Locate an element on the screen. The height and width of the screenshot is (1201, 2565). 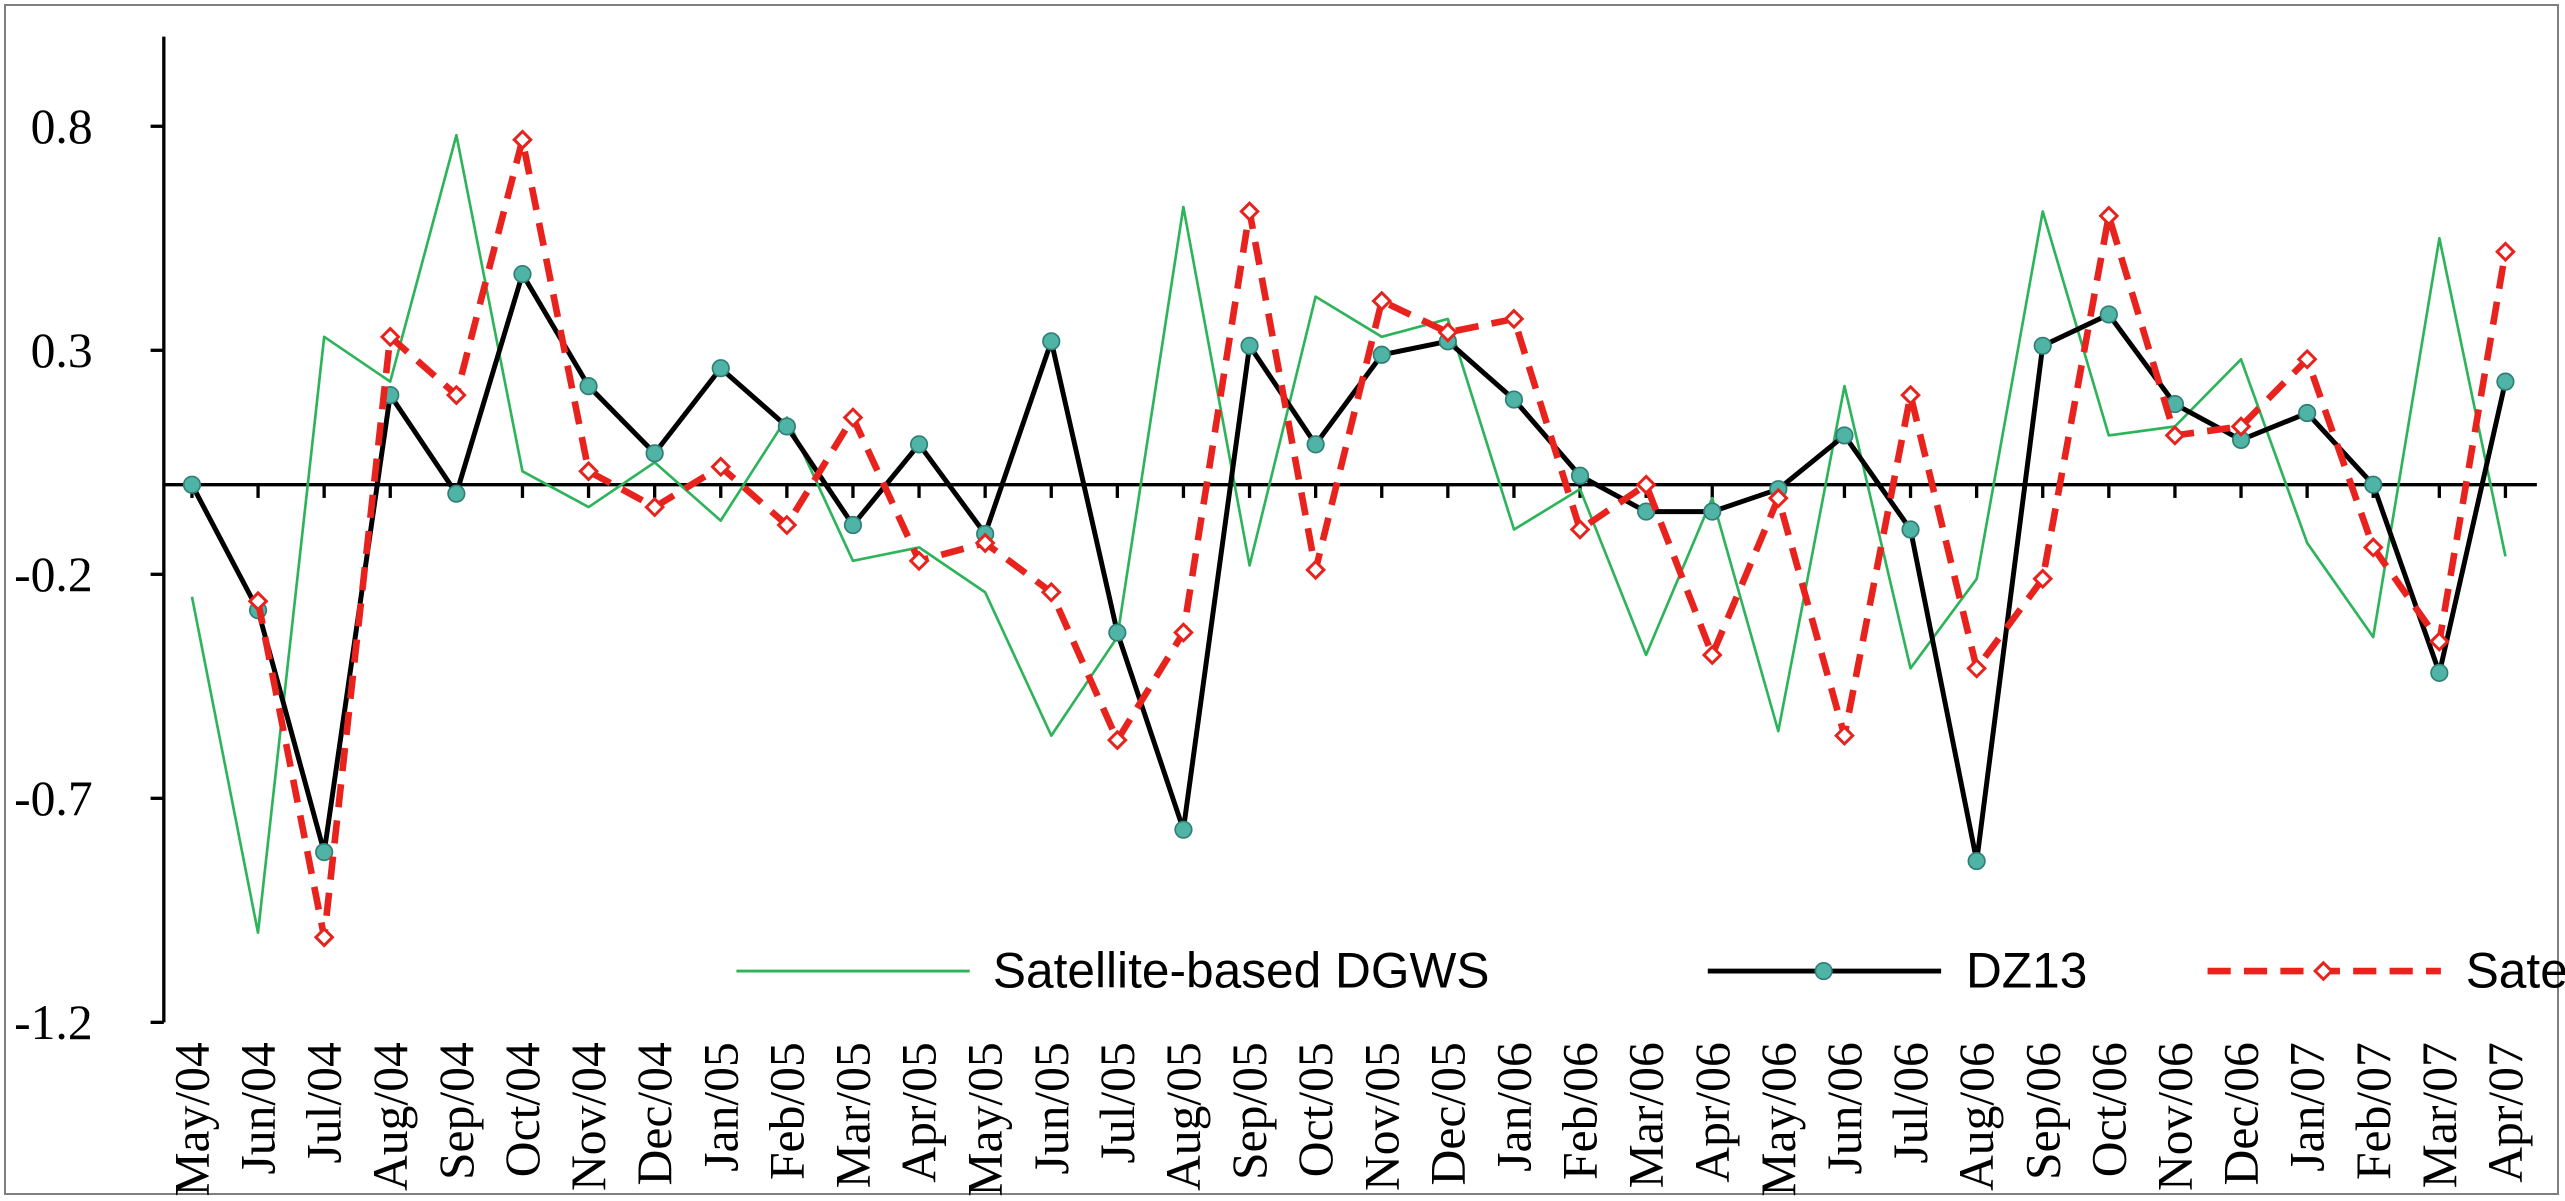
x-tick-label: Feb/06 is located at coordinates (1580, 1111).